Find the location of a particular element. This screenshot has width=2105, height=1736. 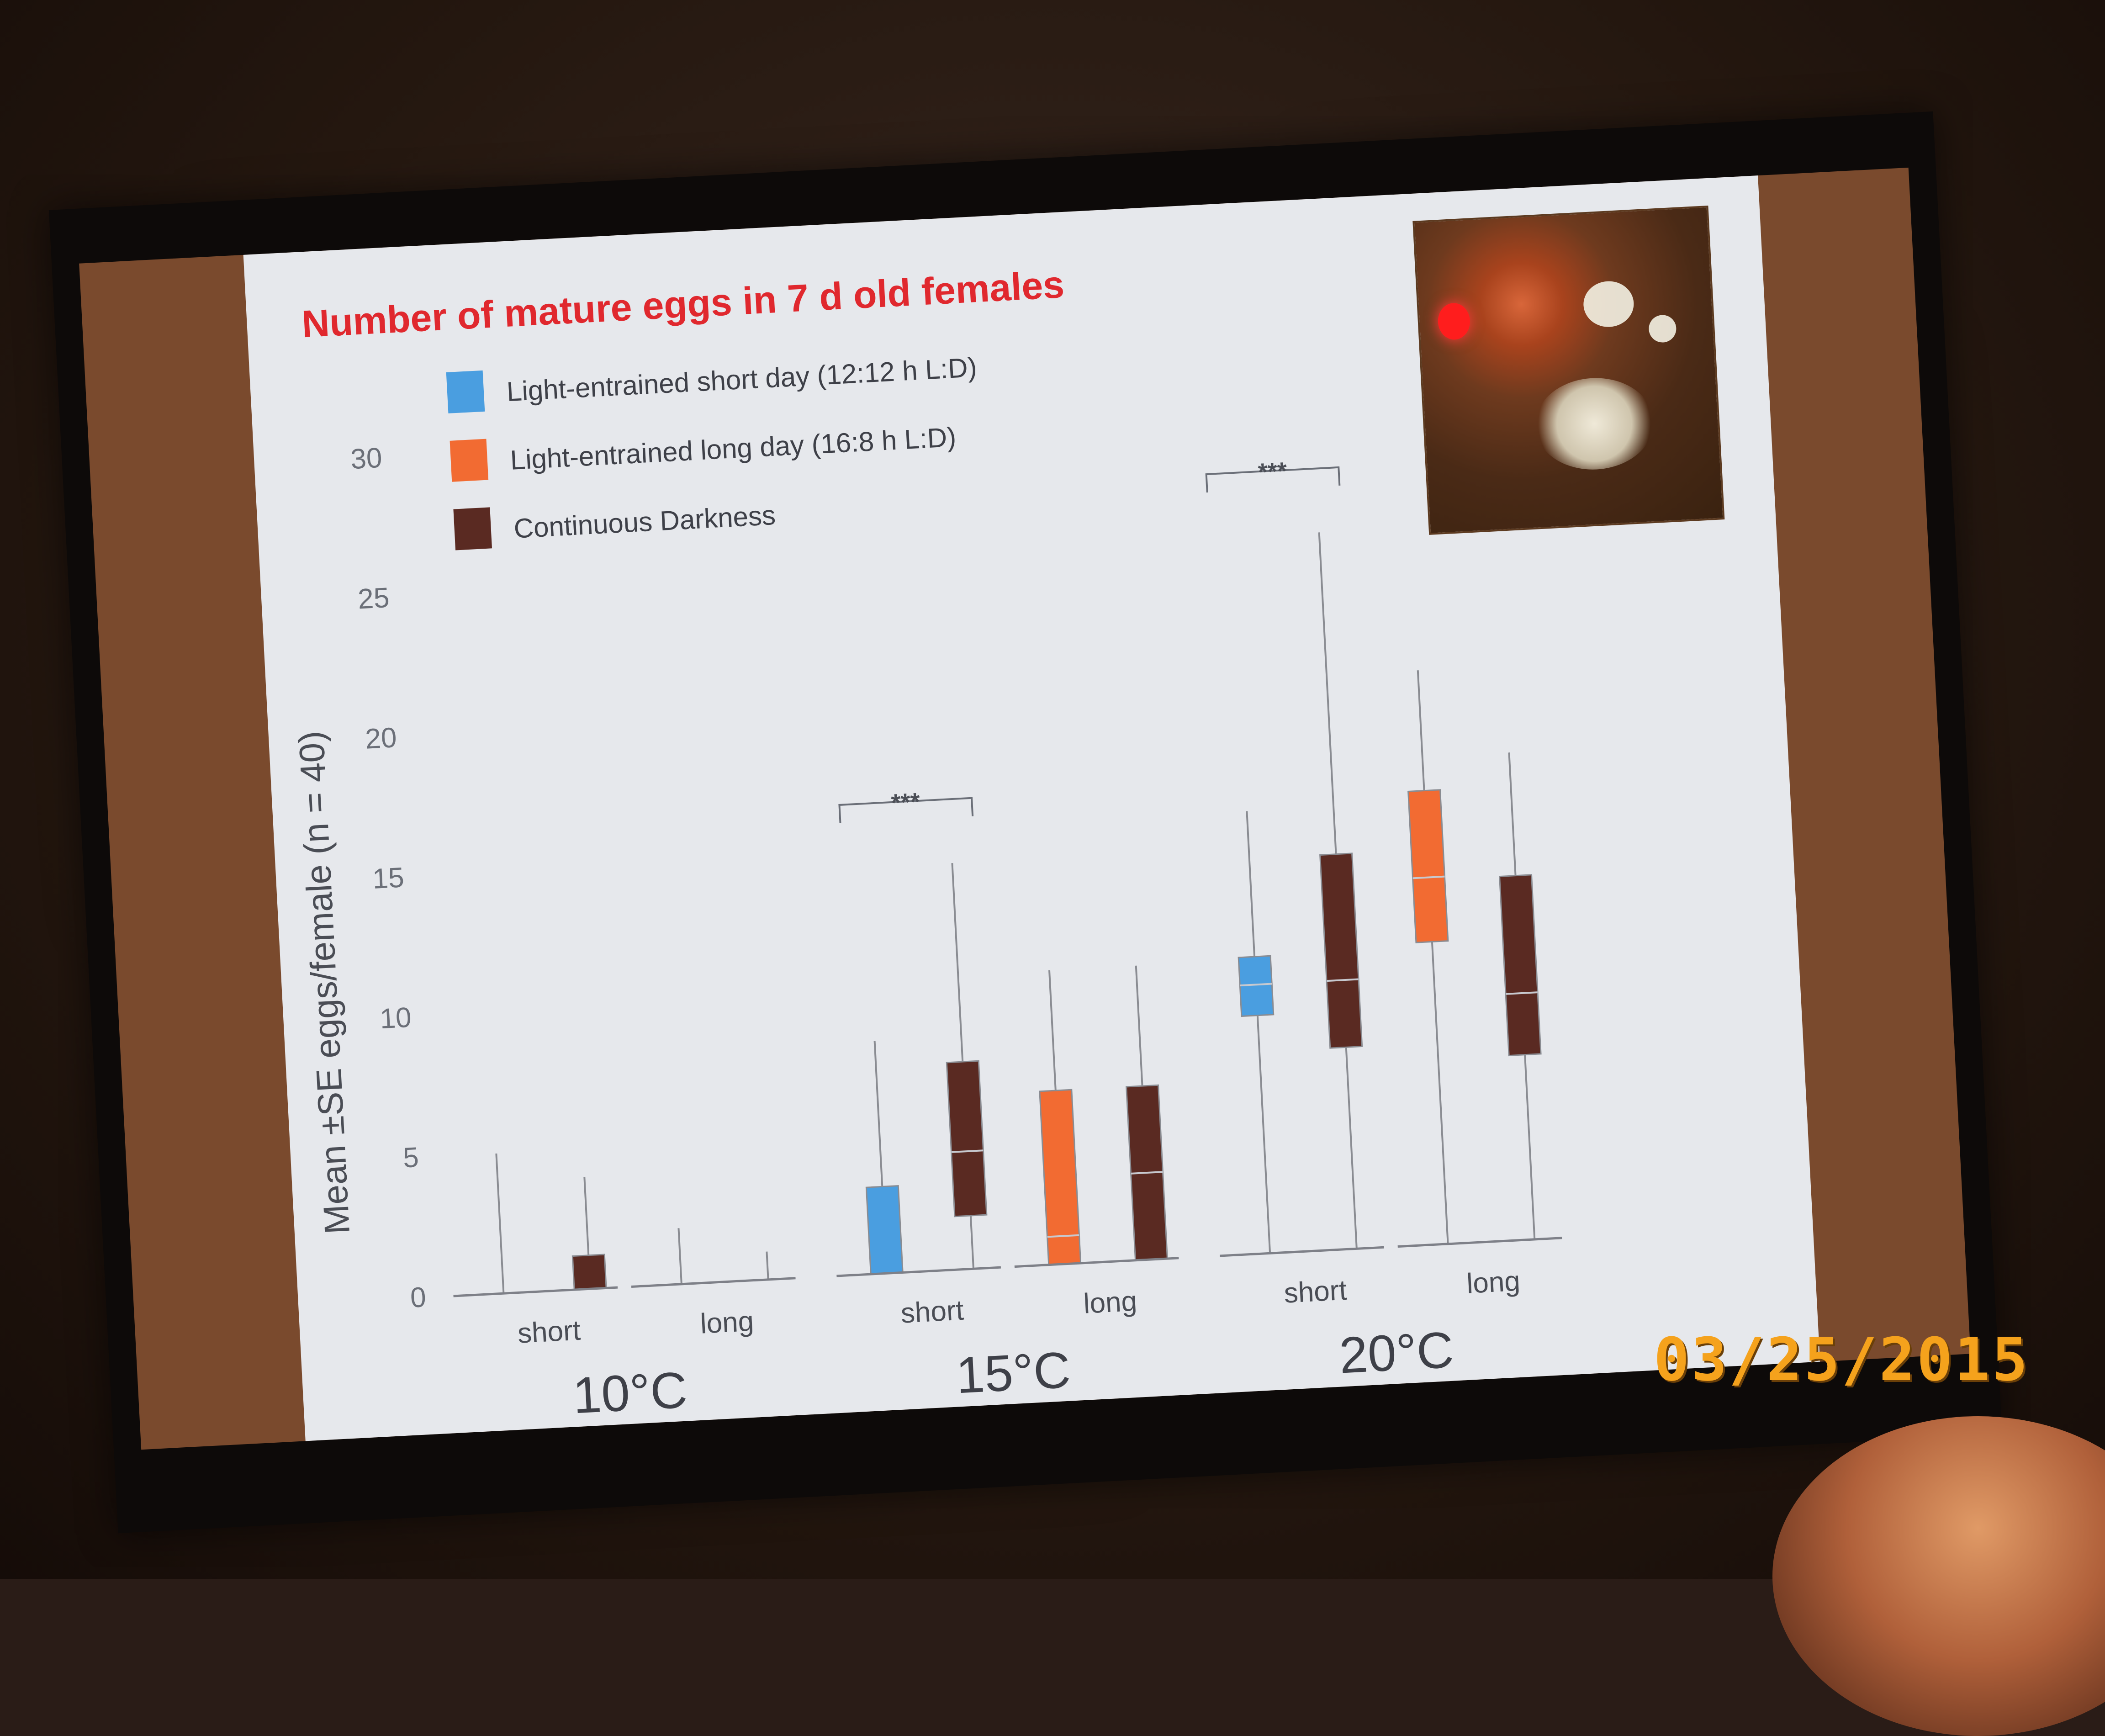

legend-label: Light-entrained long day (16:8 h L:D) is located at coordinates (733, 449).